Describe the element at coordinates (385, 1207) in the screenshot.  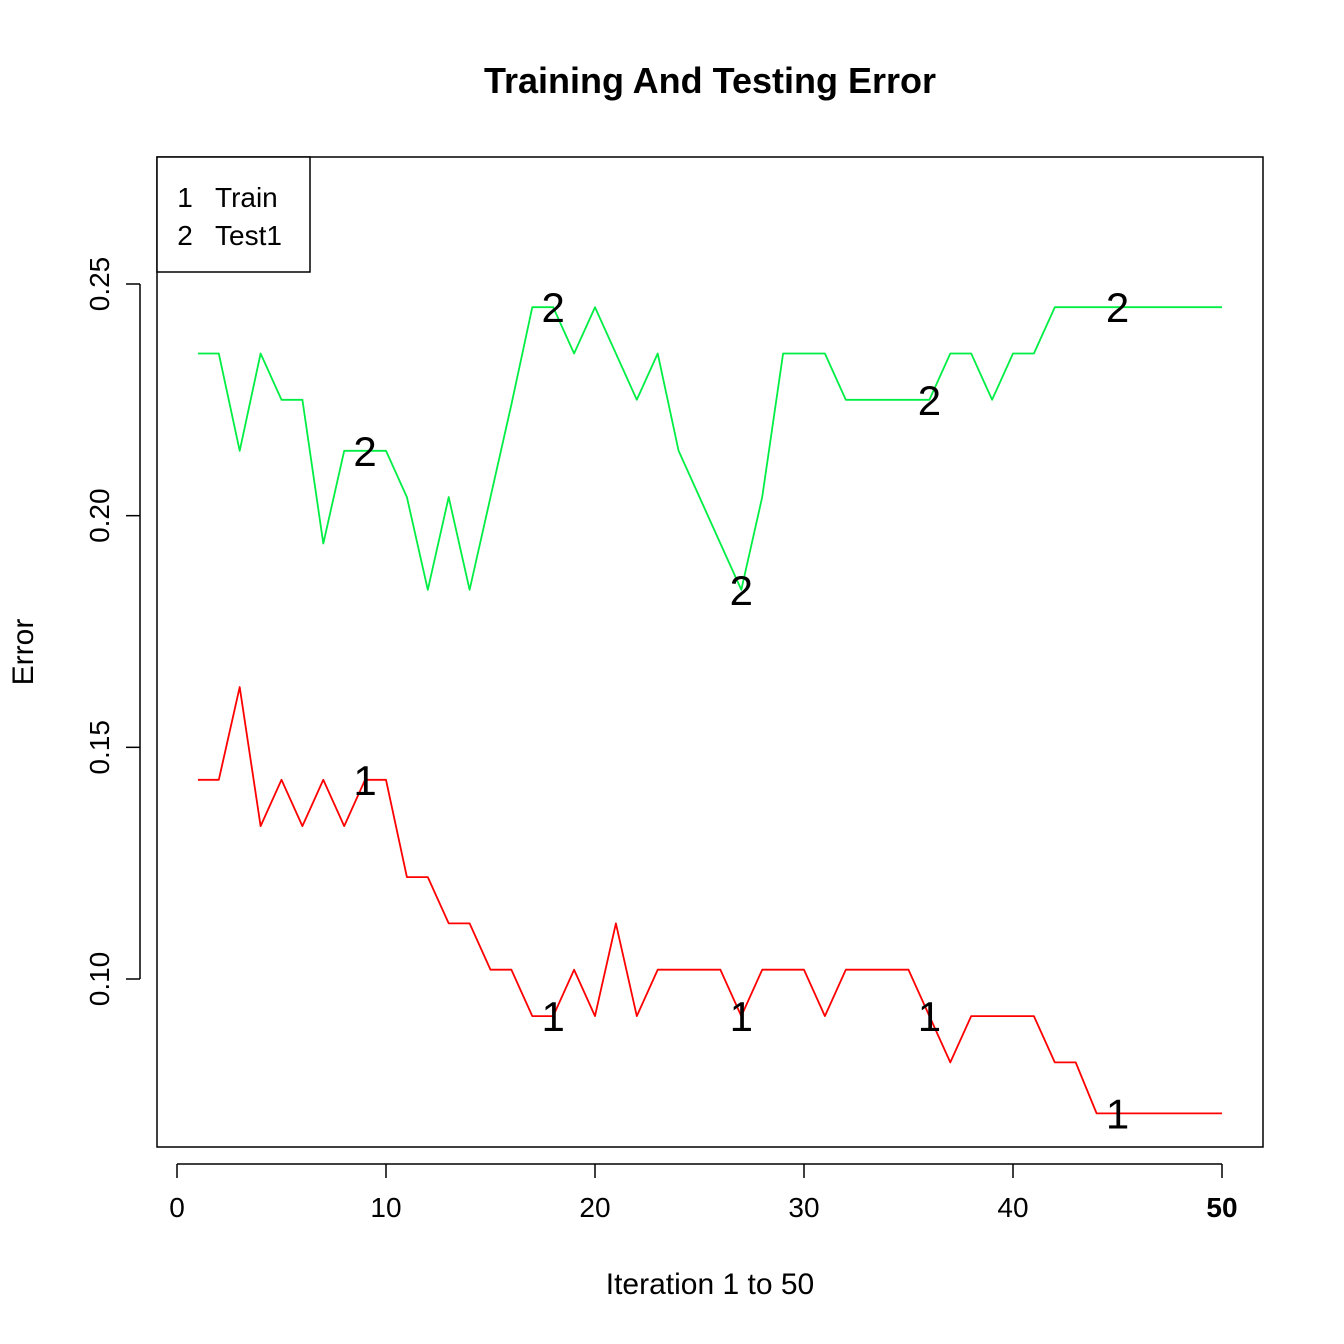
I see `x-tick-label: 10` at that location.